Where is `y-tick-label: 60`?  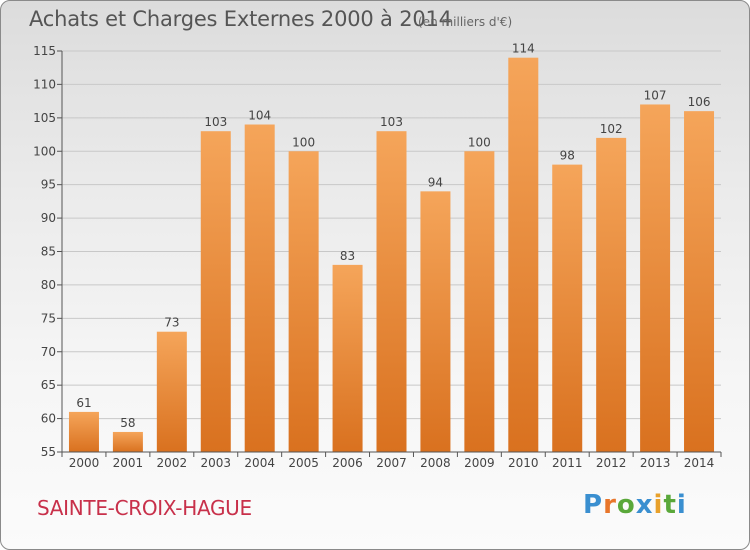 y-tick-label: 60 is located at coordinates (48, 419).